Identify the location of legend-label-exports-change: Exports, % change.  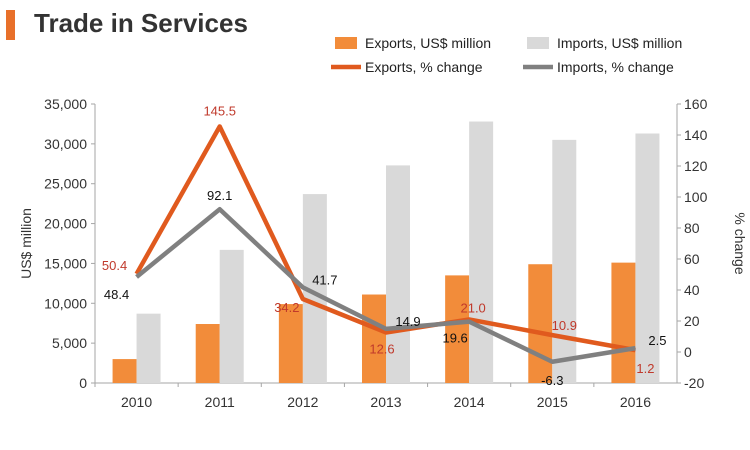
(424, 67).